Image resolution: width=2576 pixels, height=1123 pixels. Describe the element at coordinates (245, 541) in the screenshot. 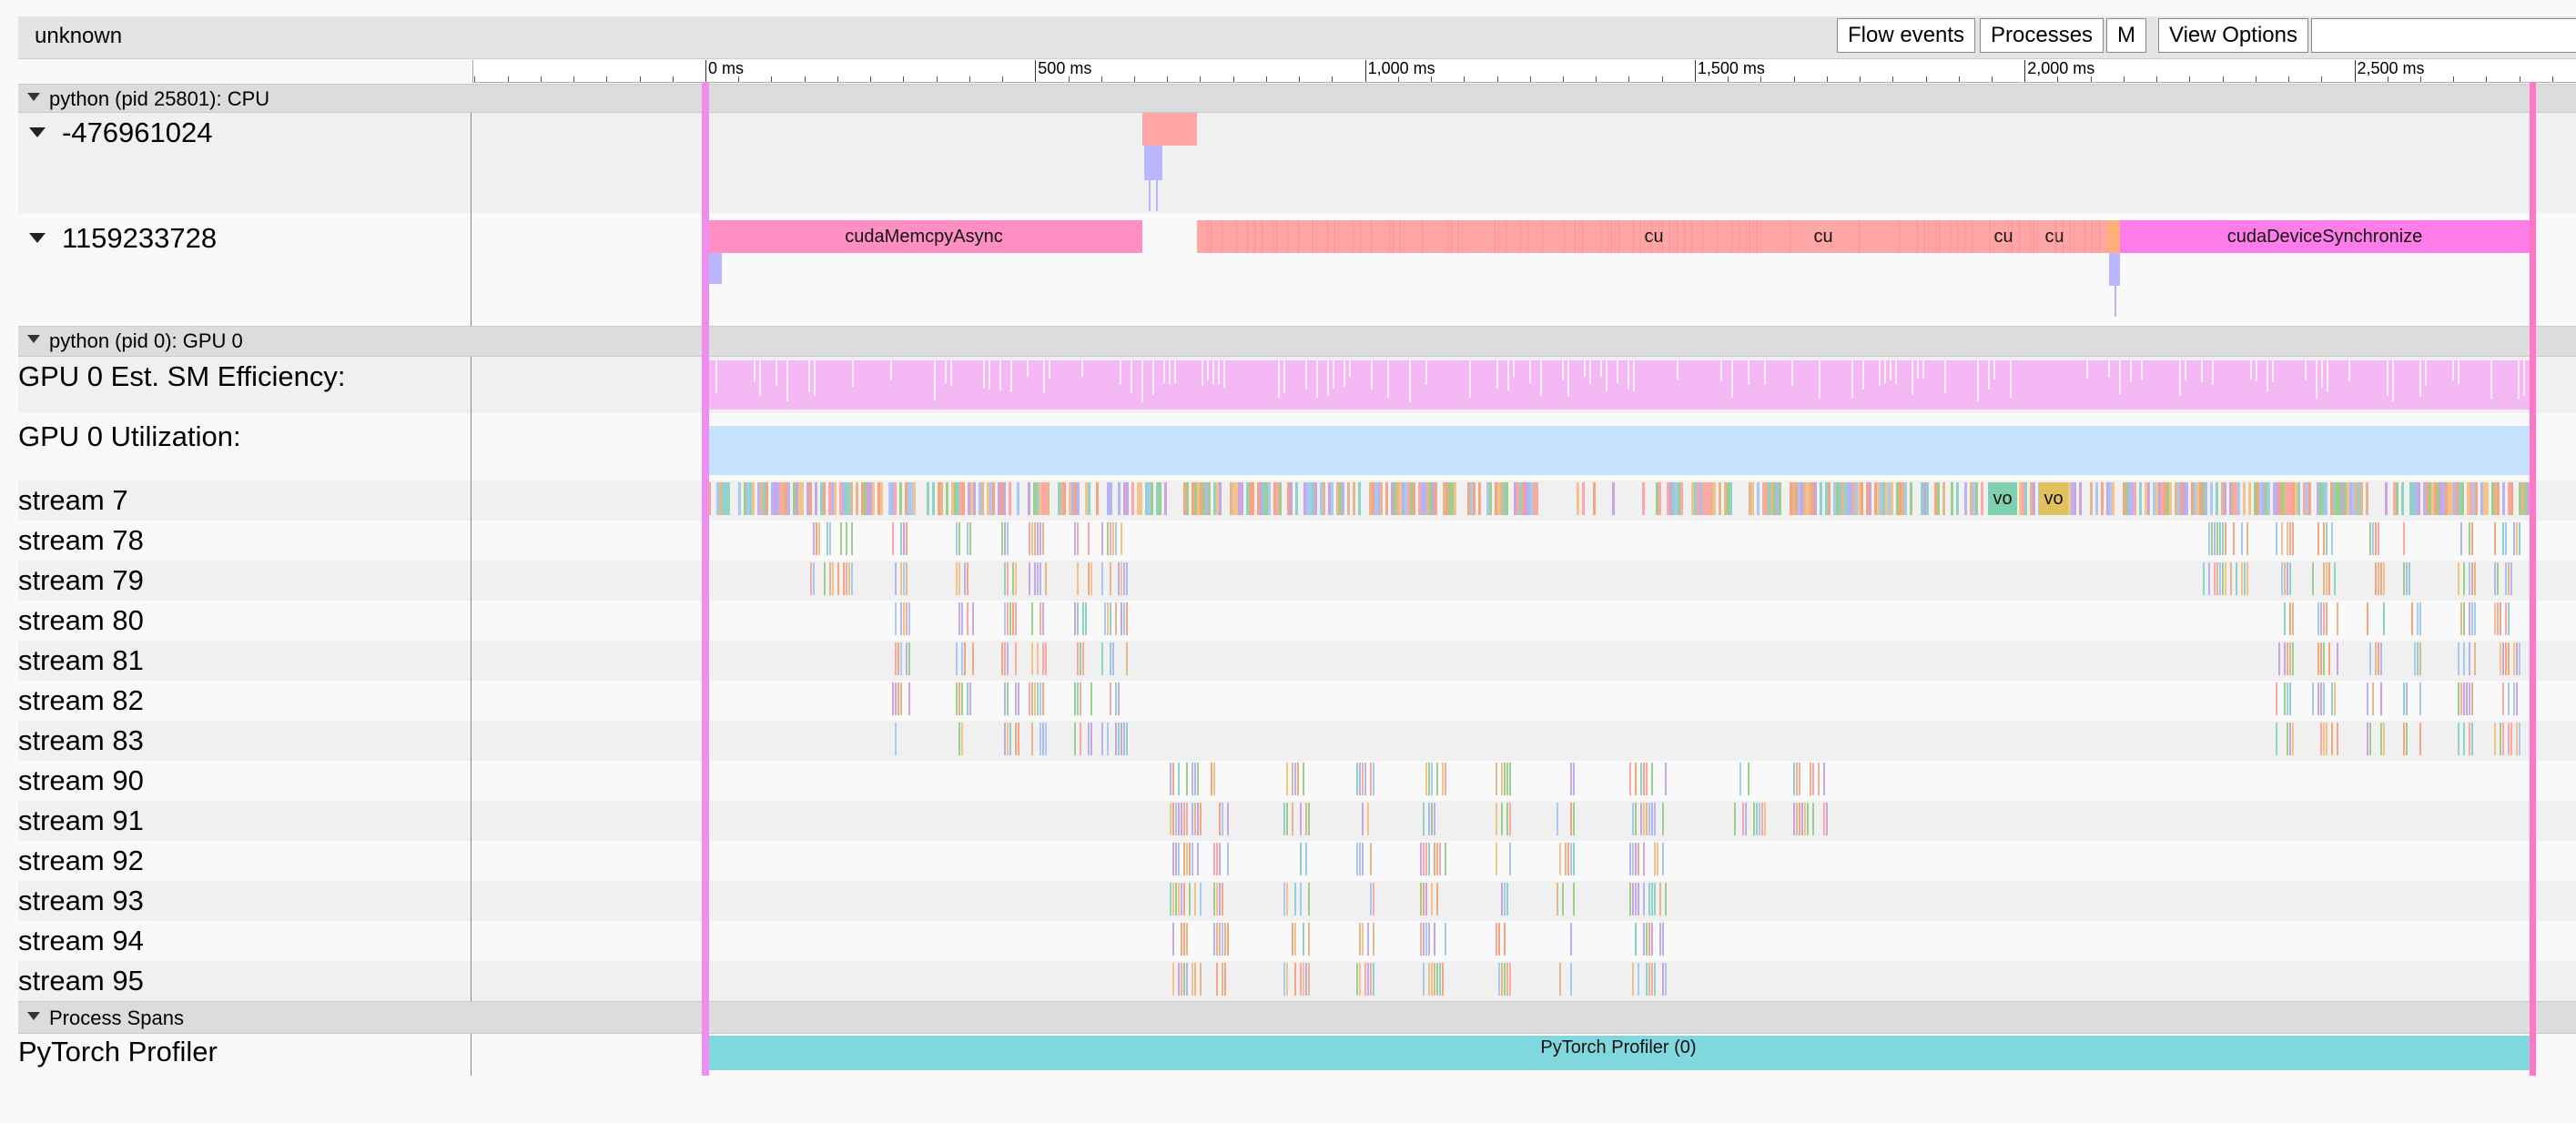

I see `stream-label: stream 78` at that location.